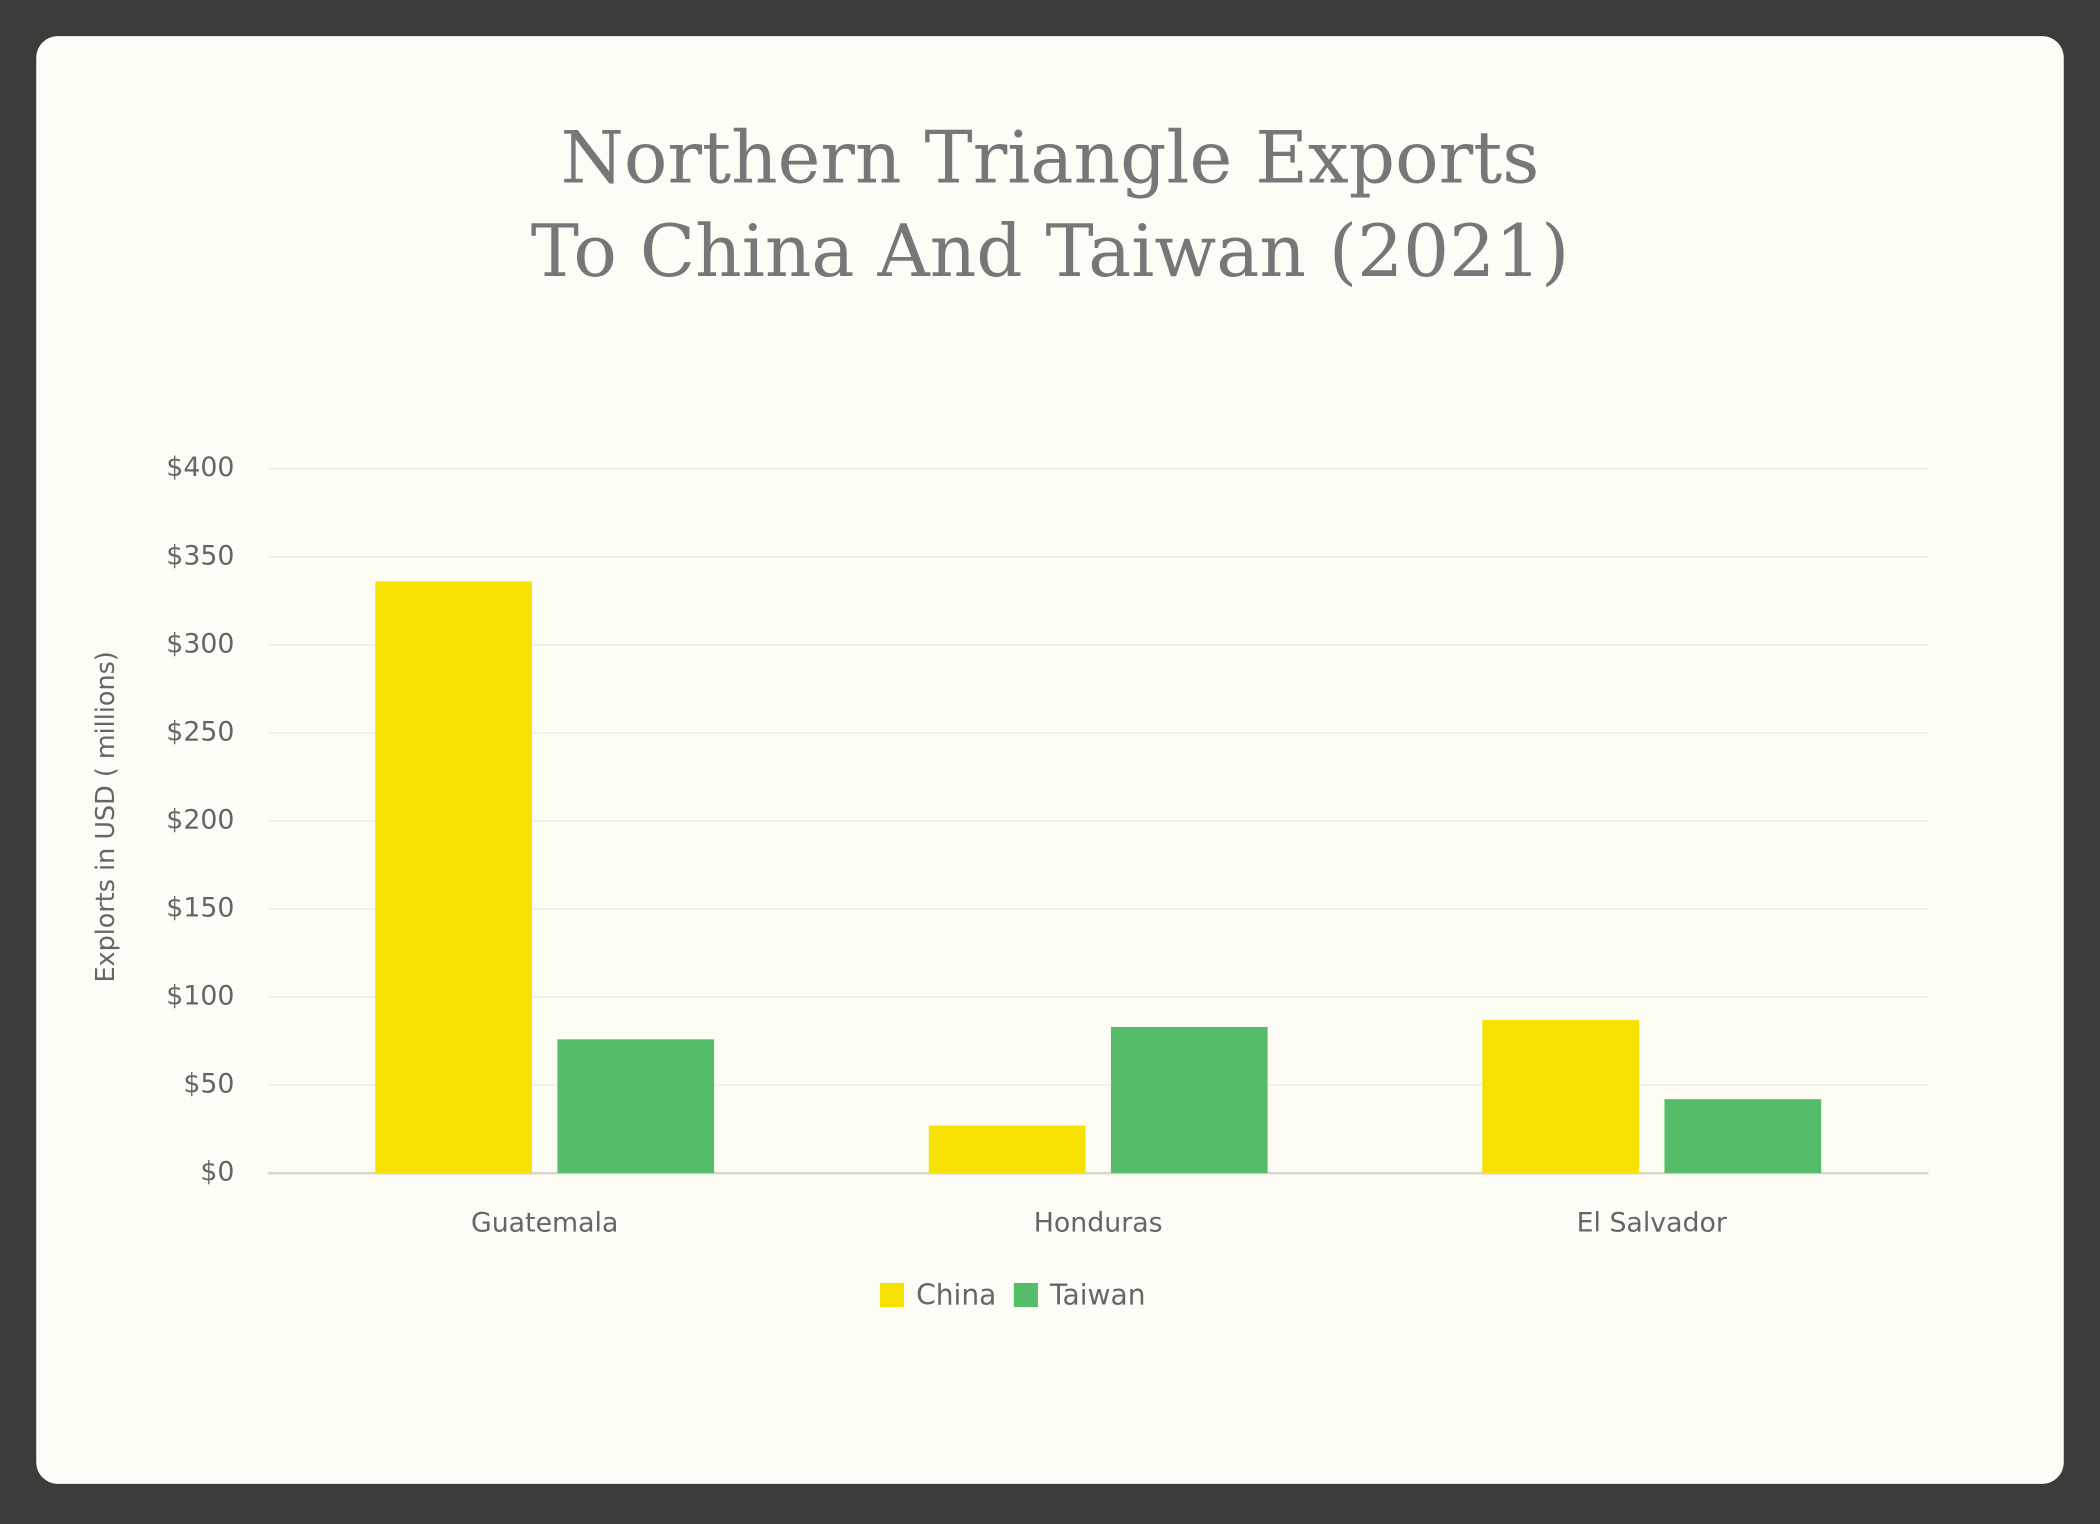  What do you see at coordinates (217, 1172) in the screenshot?
I see `y-tick-label: $0` at bounding box center [217, 1172].